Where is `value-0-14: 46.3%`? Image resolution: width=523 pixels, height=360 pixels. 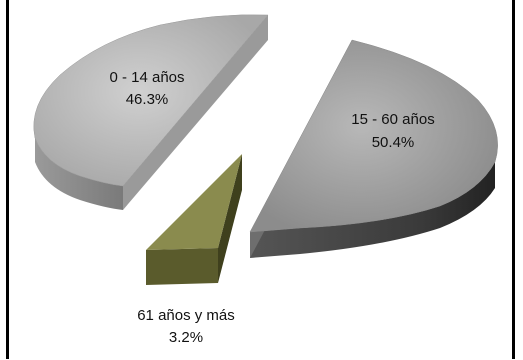 value-0-14: 46.3% is located at coordinates (147, 99).